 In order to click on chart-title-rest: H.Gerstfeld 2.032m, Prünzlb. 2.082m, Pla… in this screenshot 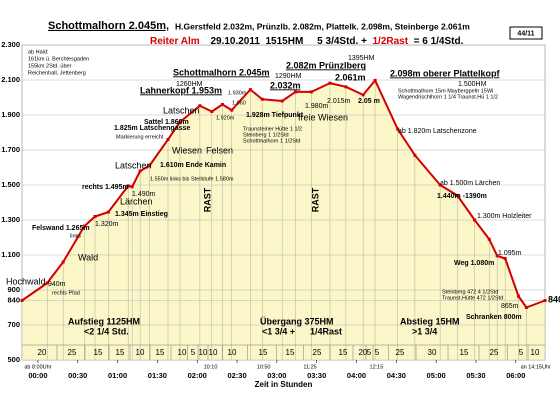, I will do `click(322, 26)`.